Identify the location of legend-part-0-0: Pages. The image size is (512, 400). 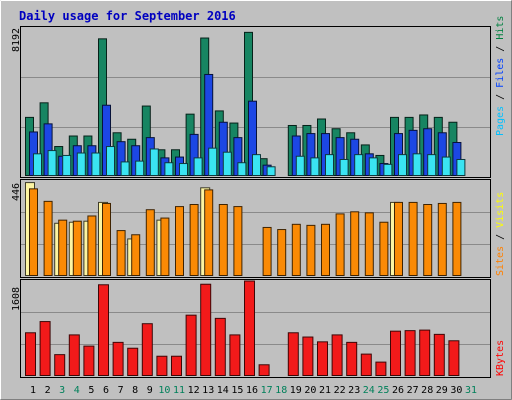
(500, 121).